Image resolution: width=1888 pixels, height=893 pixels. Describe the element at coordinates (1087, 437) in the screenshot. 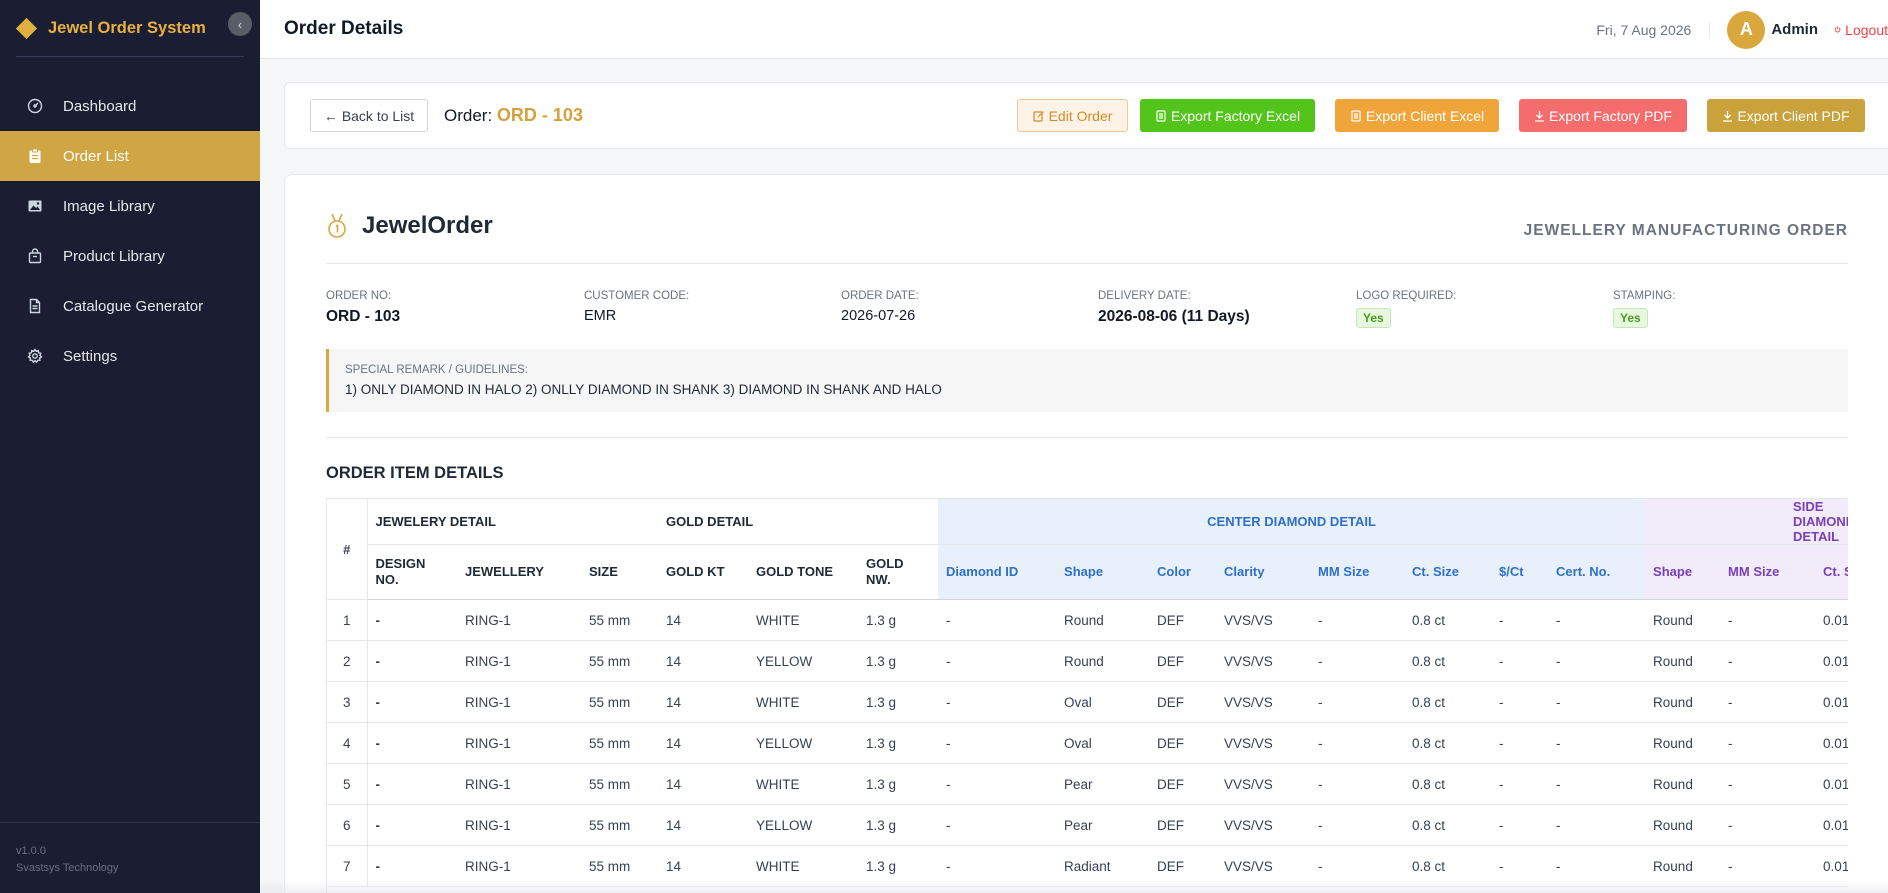

I see `divider` at that location.